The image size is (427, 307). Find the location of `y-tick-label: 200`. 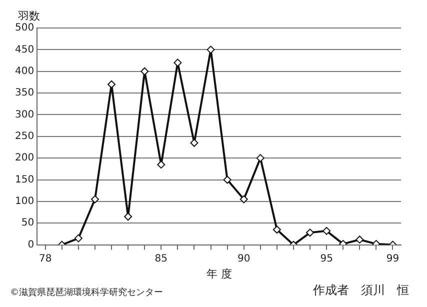

y-tick-label: 200 is located at coordinates (24, 158).